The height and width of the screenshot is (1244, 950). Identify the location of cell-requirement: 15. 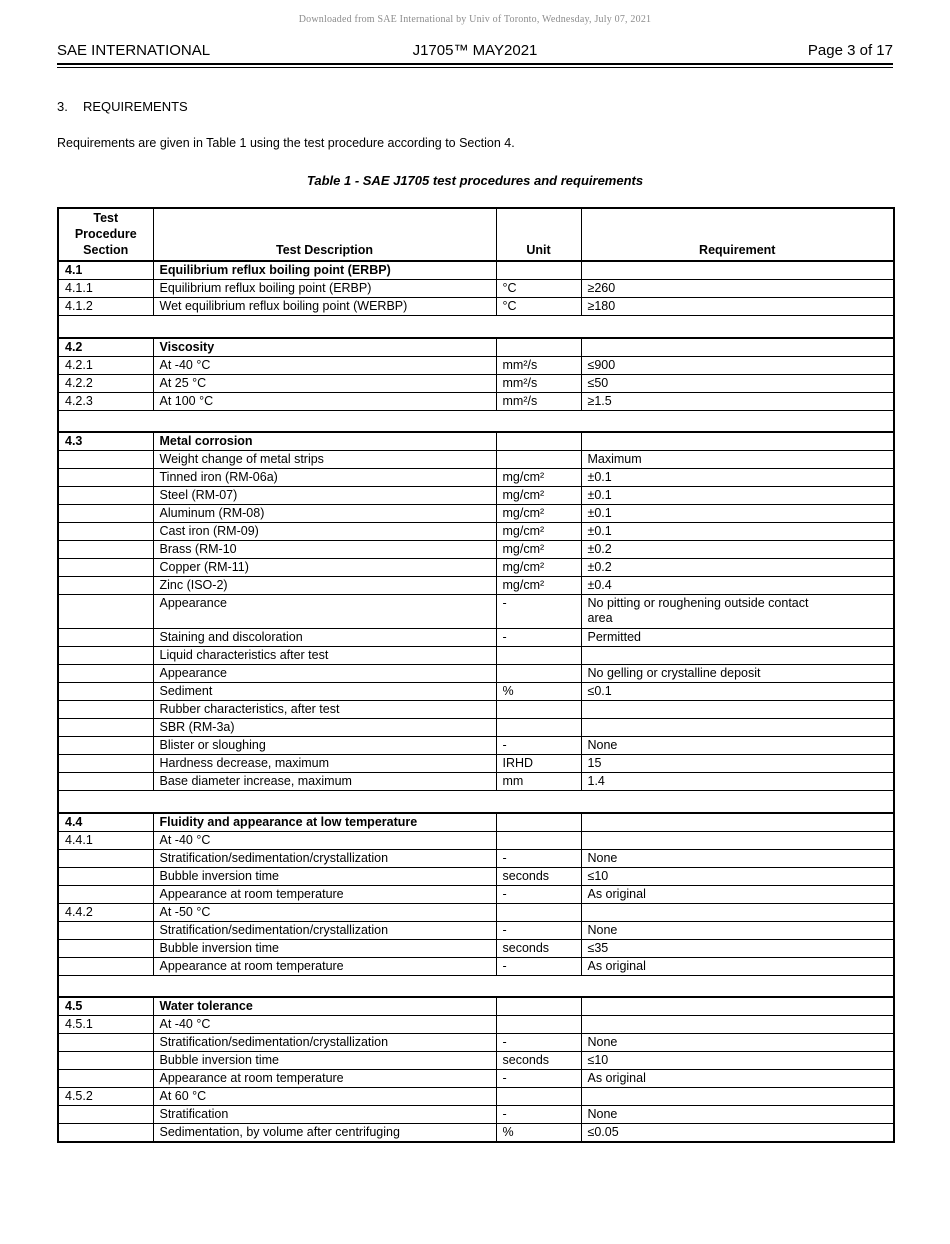
(737, 763).